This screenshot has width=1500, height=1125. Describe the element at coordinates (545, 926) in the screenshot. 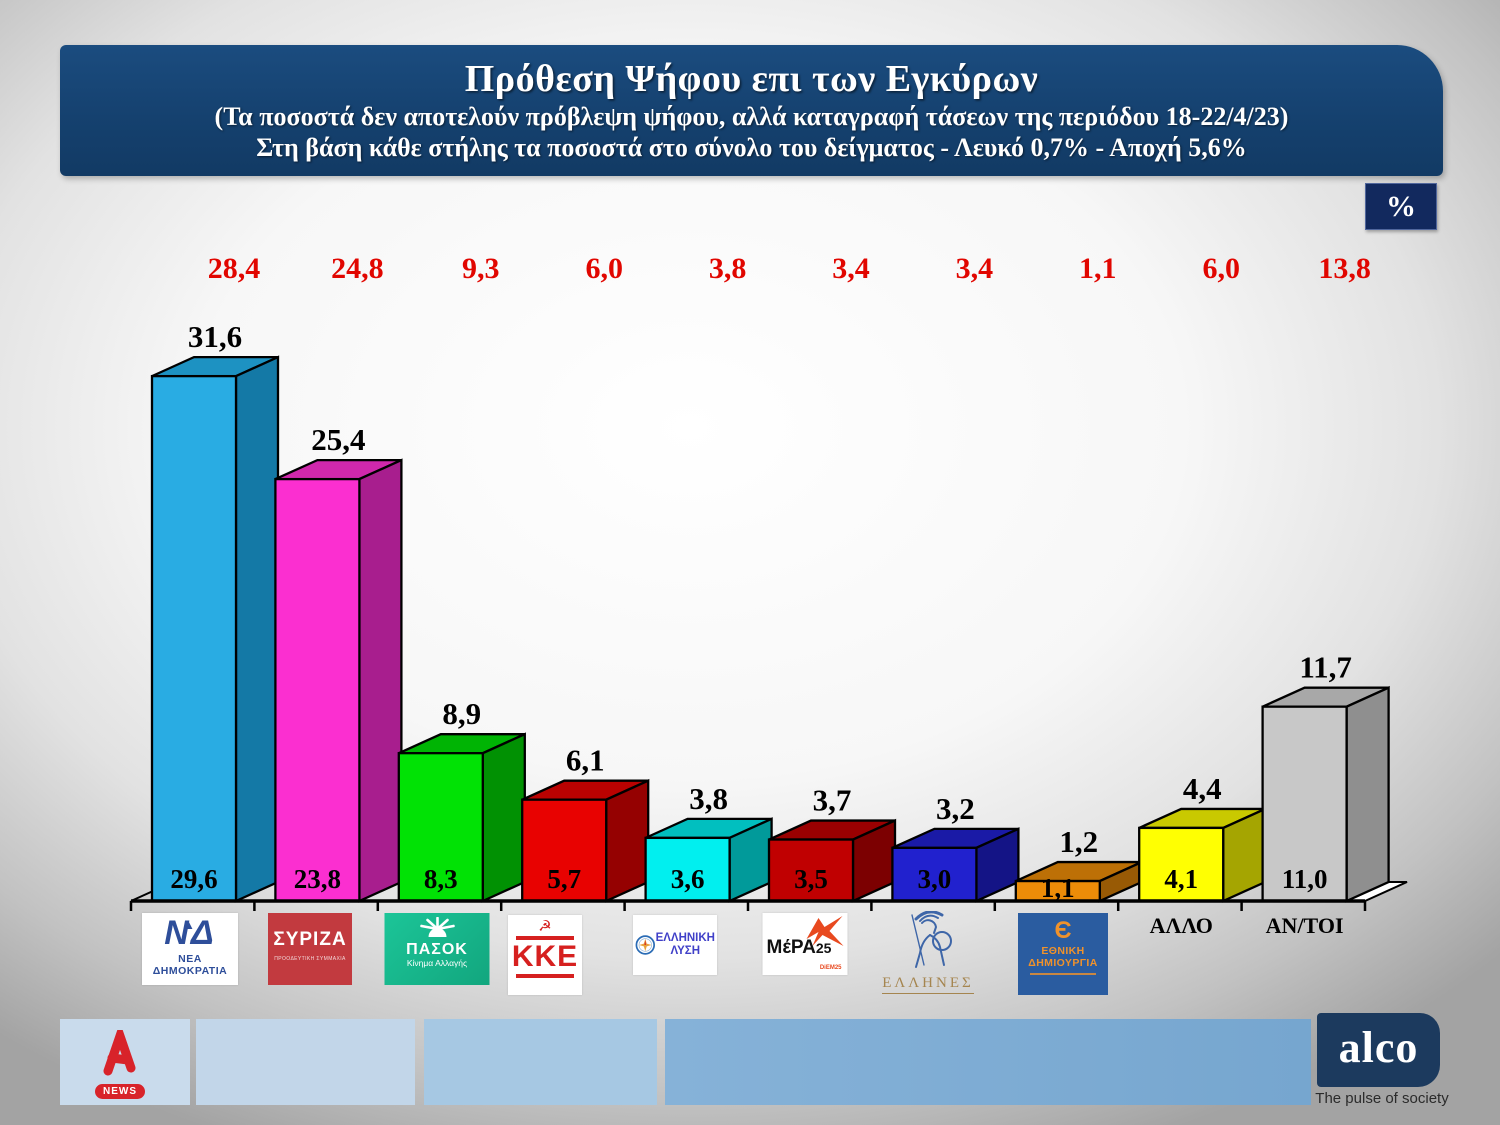

I see `hammer-sickle-icon: ☭` at that location.